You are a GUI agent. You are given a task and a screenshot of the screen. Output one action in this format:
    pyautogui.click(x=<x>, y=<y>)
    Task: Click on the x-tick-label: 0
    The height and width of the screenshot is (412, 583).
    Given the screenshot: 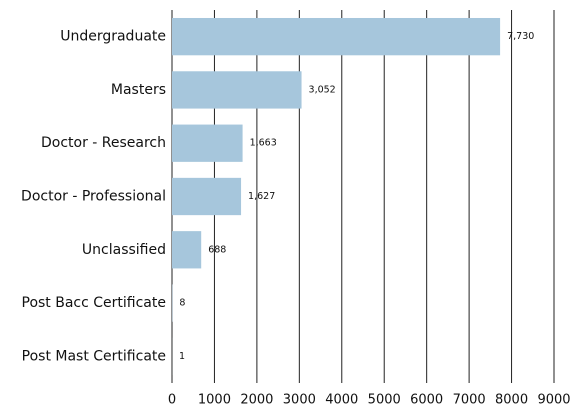 What is the action you would take?
    pyautogui.click(x=172, y=400)
    